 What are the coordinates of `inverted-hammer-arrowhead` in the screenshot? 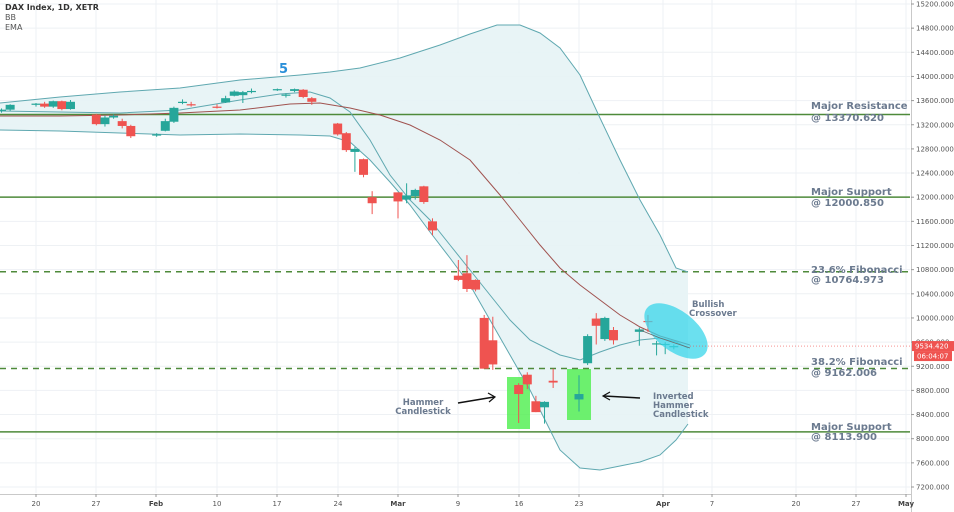 It's located at (606, 396).